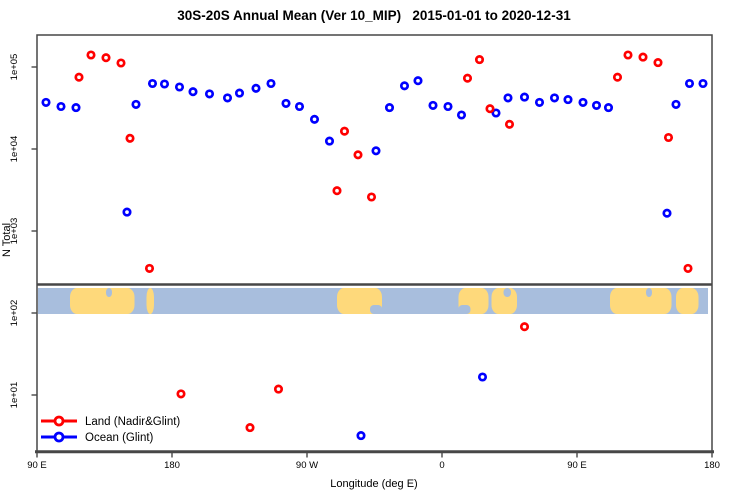 The height and width of the screenshot is (500, 750). I want to click on map-strip-layer, so click(373, 301).